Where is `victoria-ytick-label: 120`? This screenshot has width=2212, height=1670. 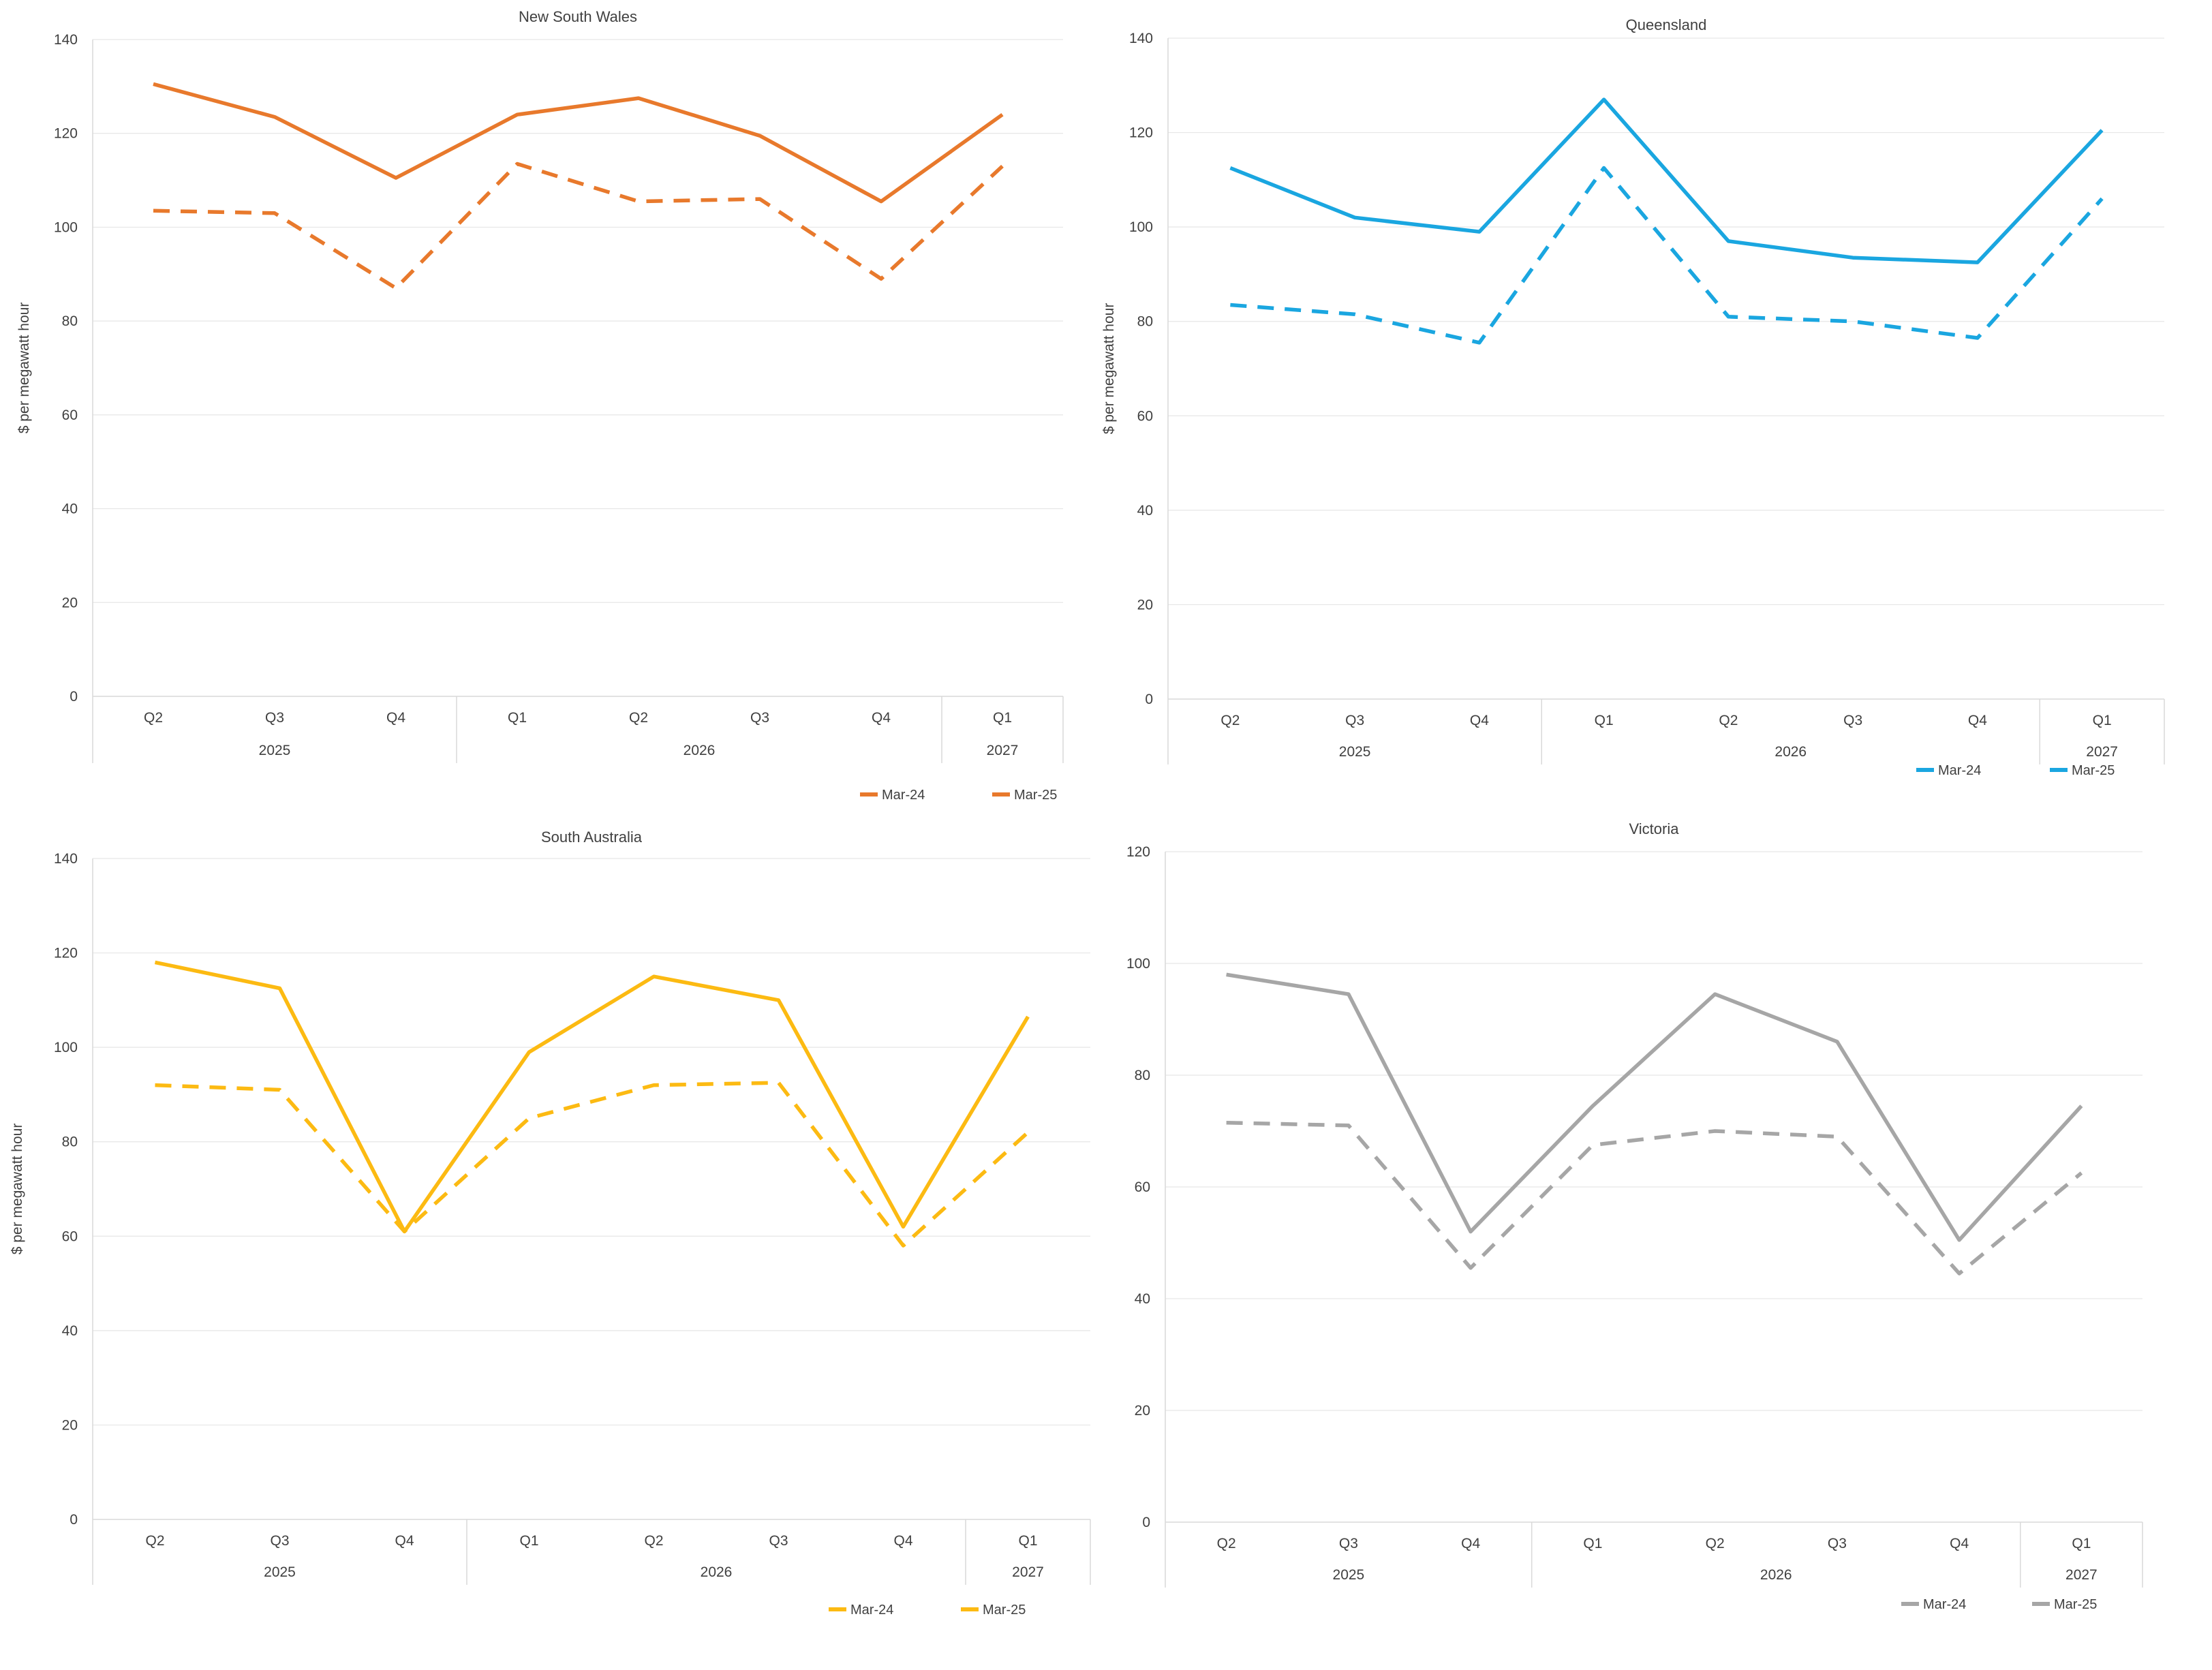
victoria-ytick-label: 120 is located at coordinates (1138, 852).